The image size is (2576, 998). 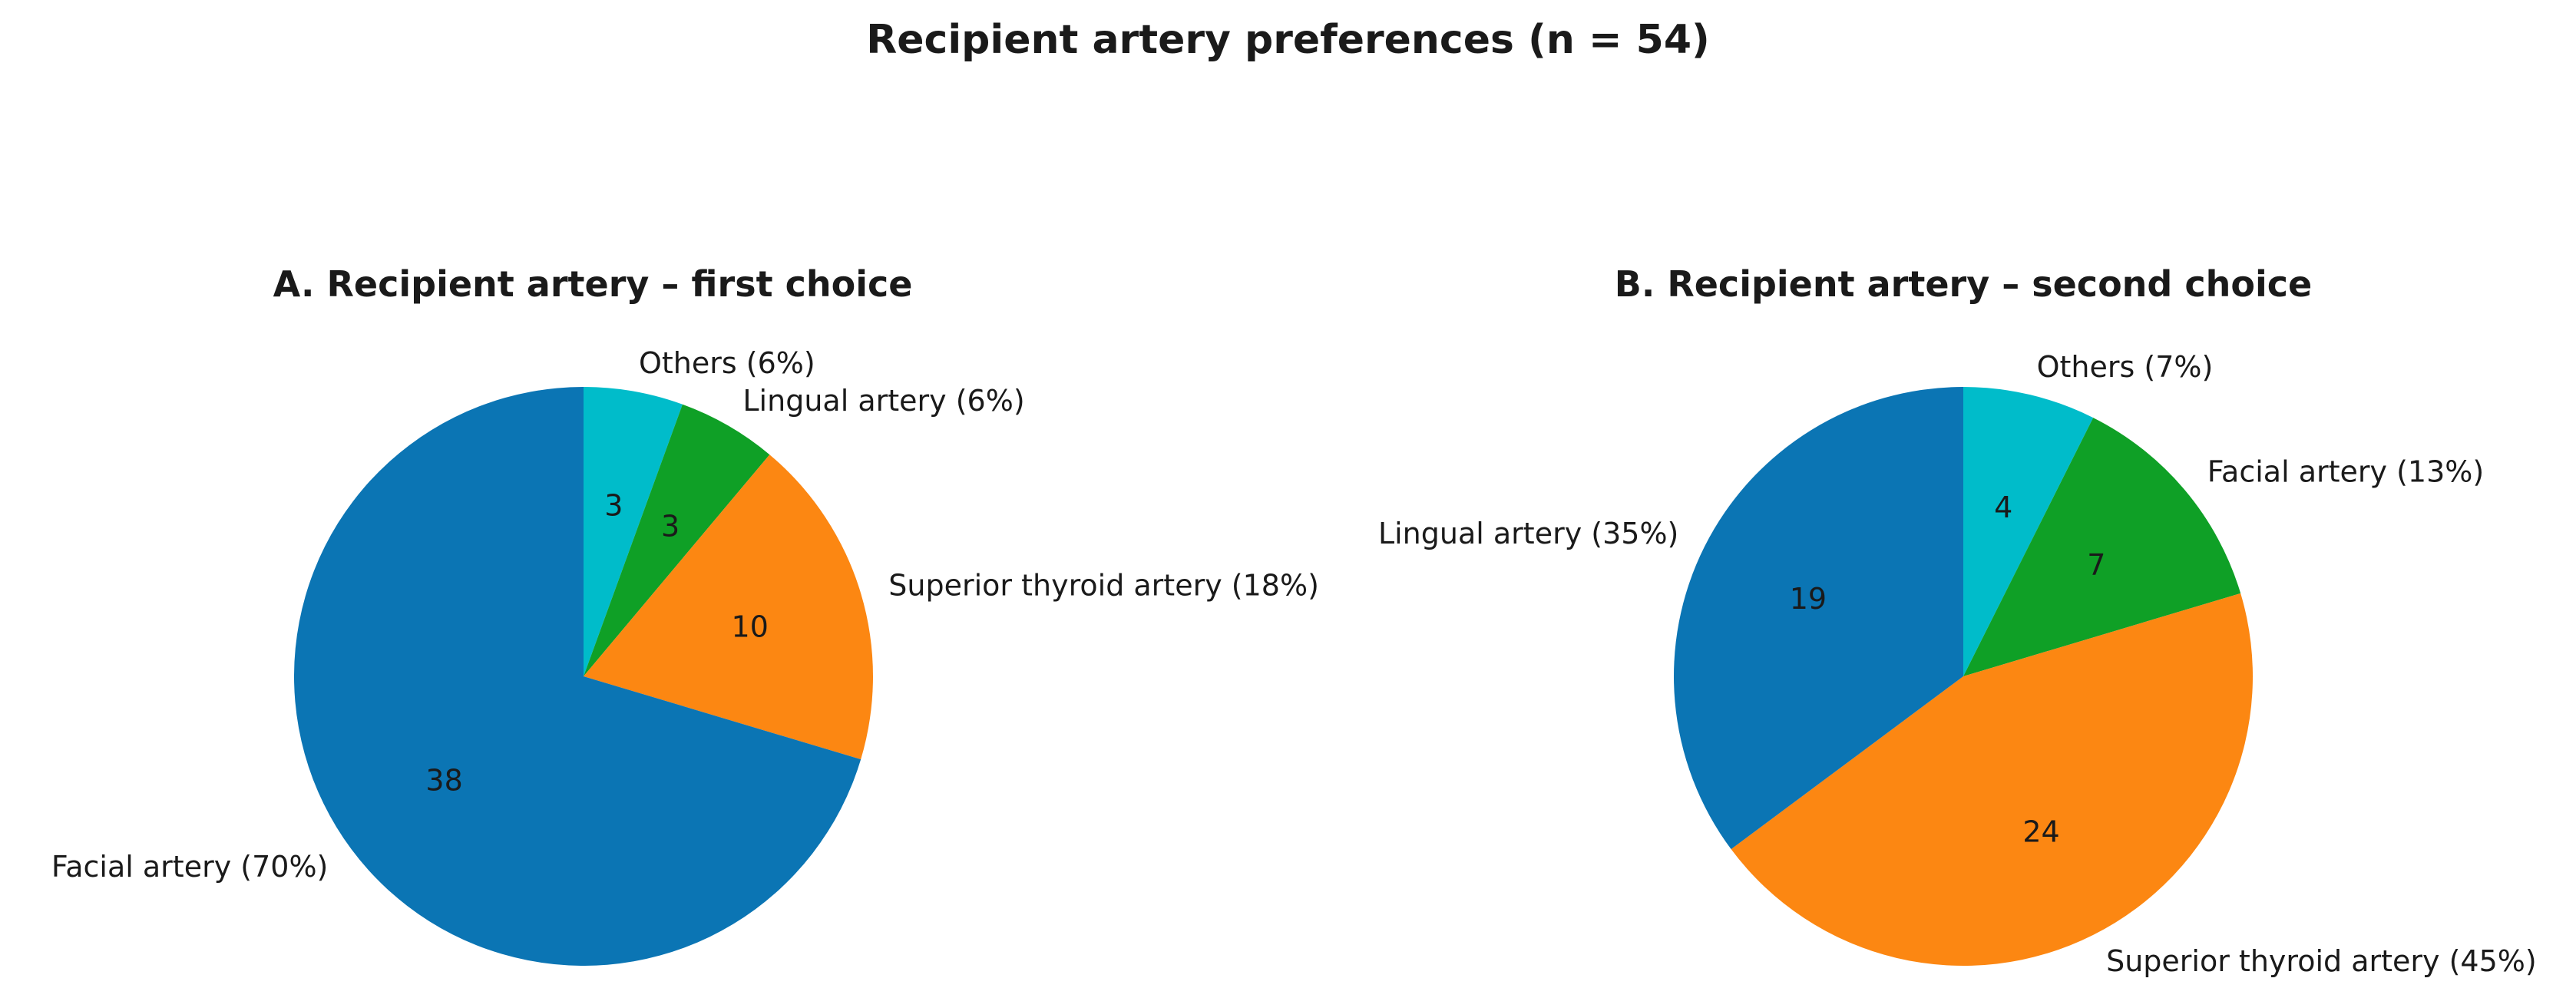 What do you see at coordinates (2125, 367) in the screenshot?
I see `pie-b-label-others: Others (7%)` at bounding box center [2125, 367].